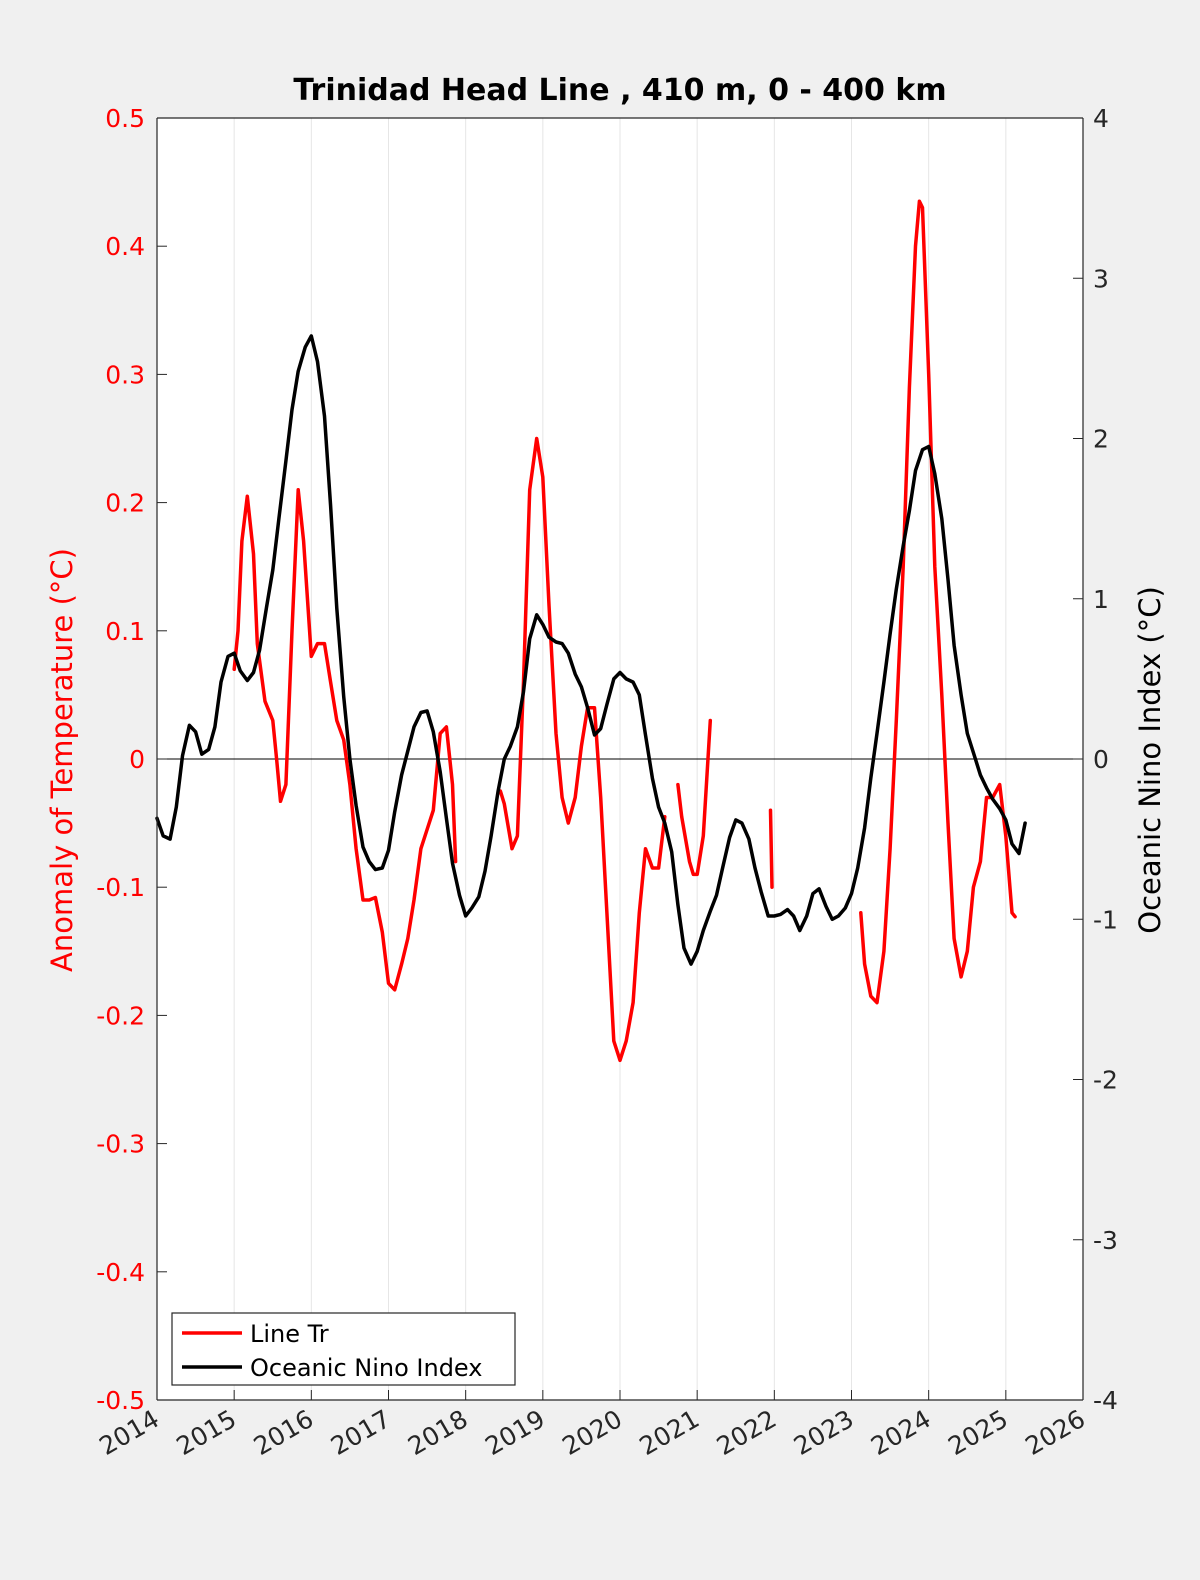 Image resolution: width=1200 pixels, height=1580 pixels. Describe the element at coordinates (289, 1334) in the screenshot. I see `legend-label-line-tr: Line Tr` at that location.